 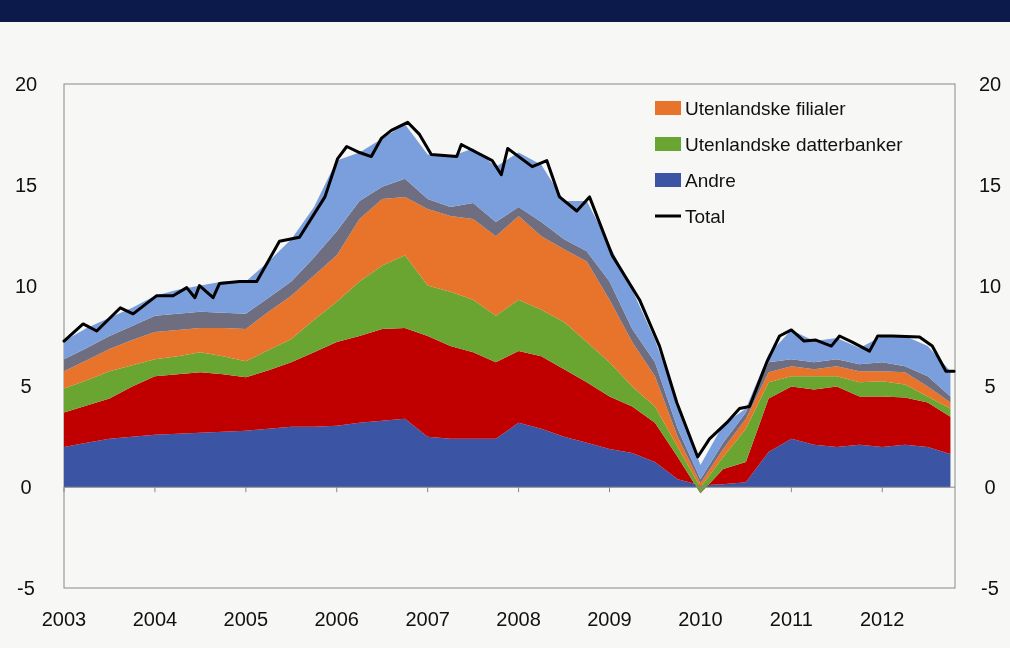 I want to click on y-tick-label: 5, so click(x=26, y=386).